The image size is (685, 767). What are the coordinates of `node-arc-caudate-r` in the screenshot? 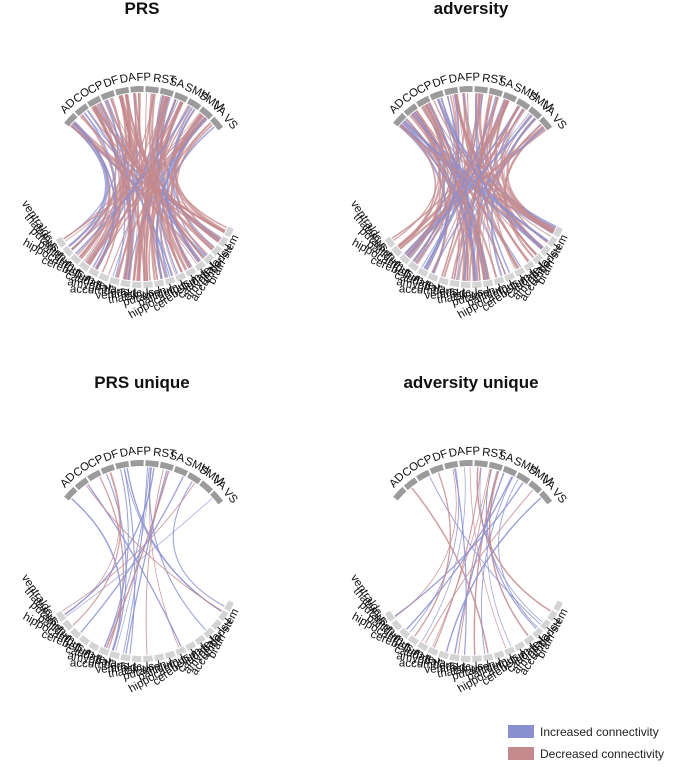 It's located at (443, 281).